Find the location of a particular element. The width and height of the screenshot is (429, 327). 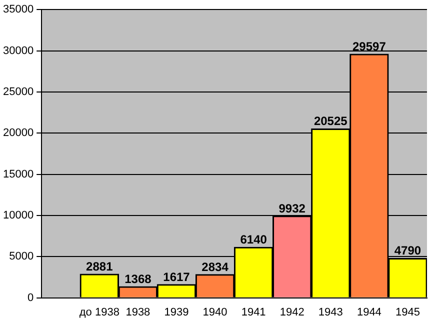

data-label: 2834 is located at coordinates (215, 267).